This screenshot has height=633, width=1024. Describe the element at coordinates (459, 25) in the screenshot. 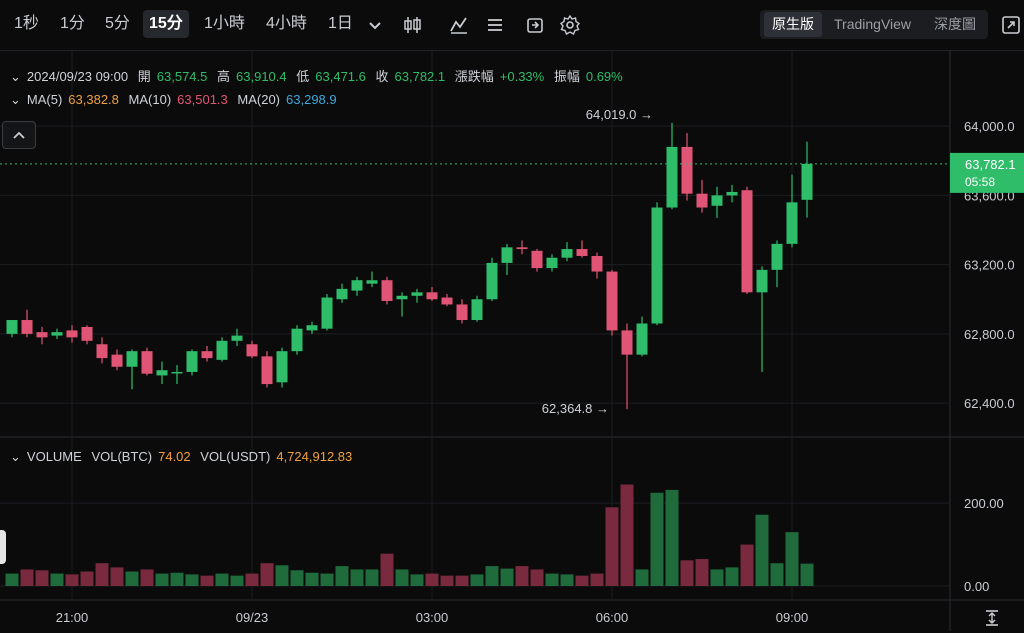

I see `indicator-icon` at that location.